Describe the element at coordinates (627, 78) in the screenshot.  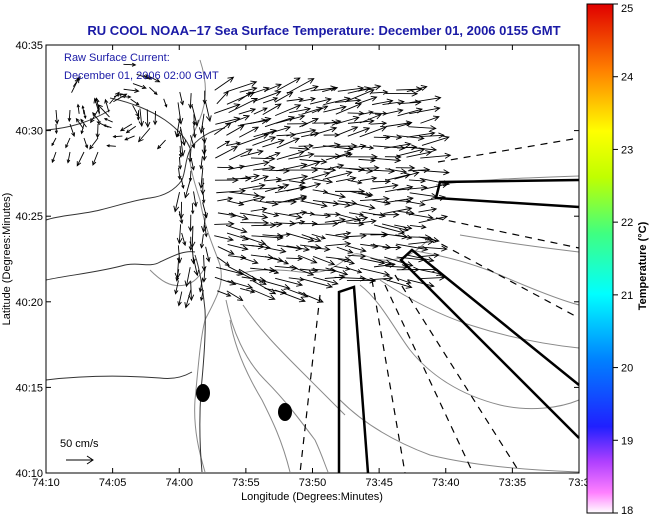
I see `colorbar-tick-label: 24` at that location.